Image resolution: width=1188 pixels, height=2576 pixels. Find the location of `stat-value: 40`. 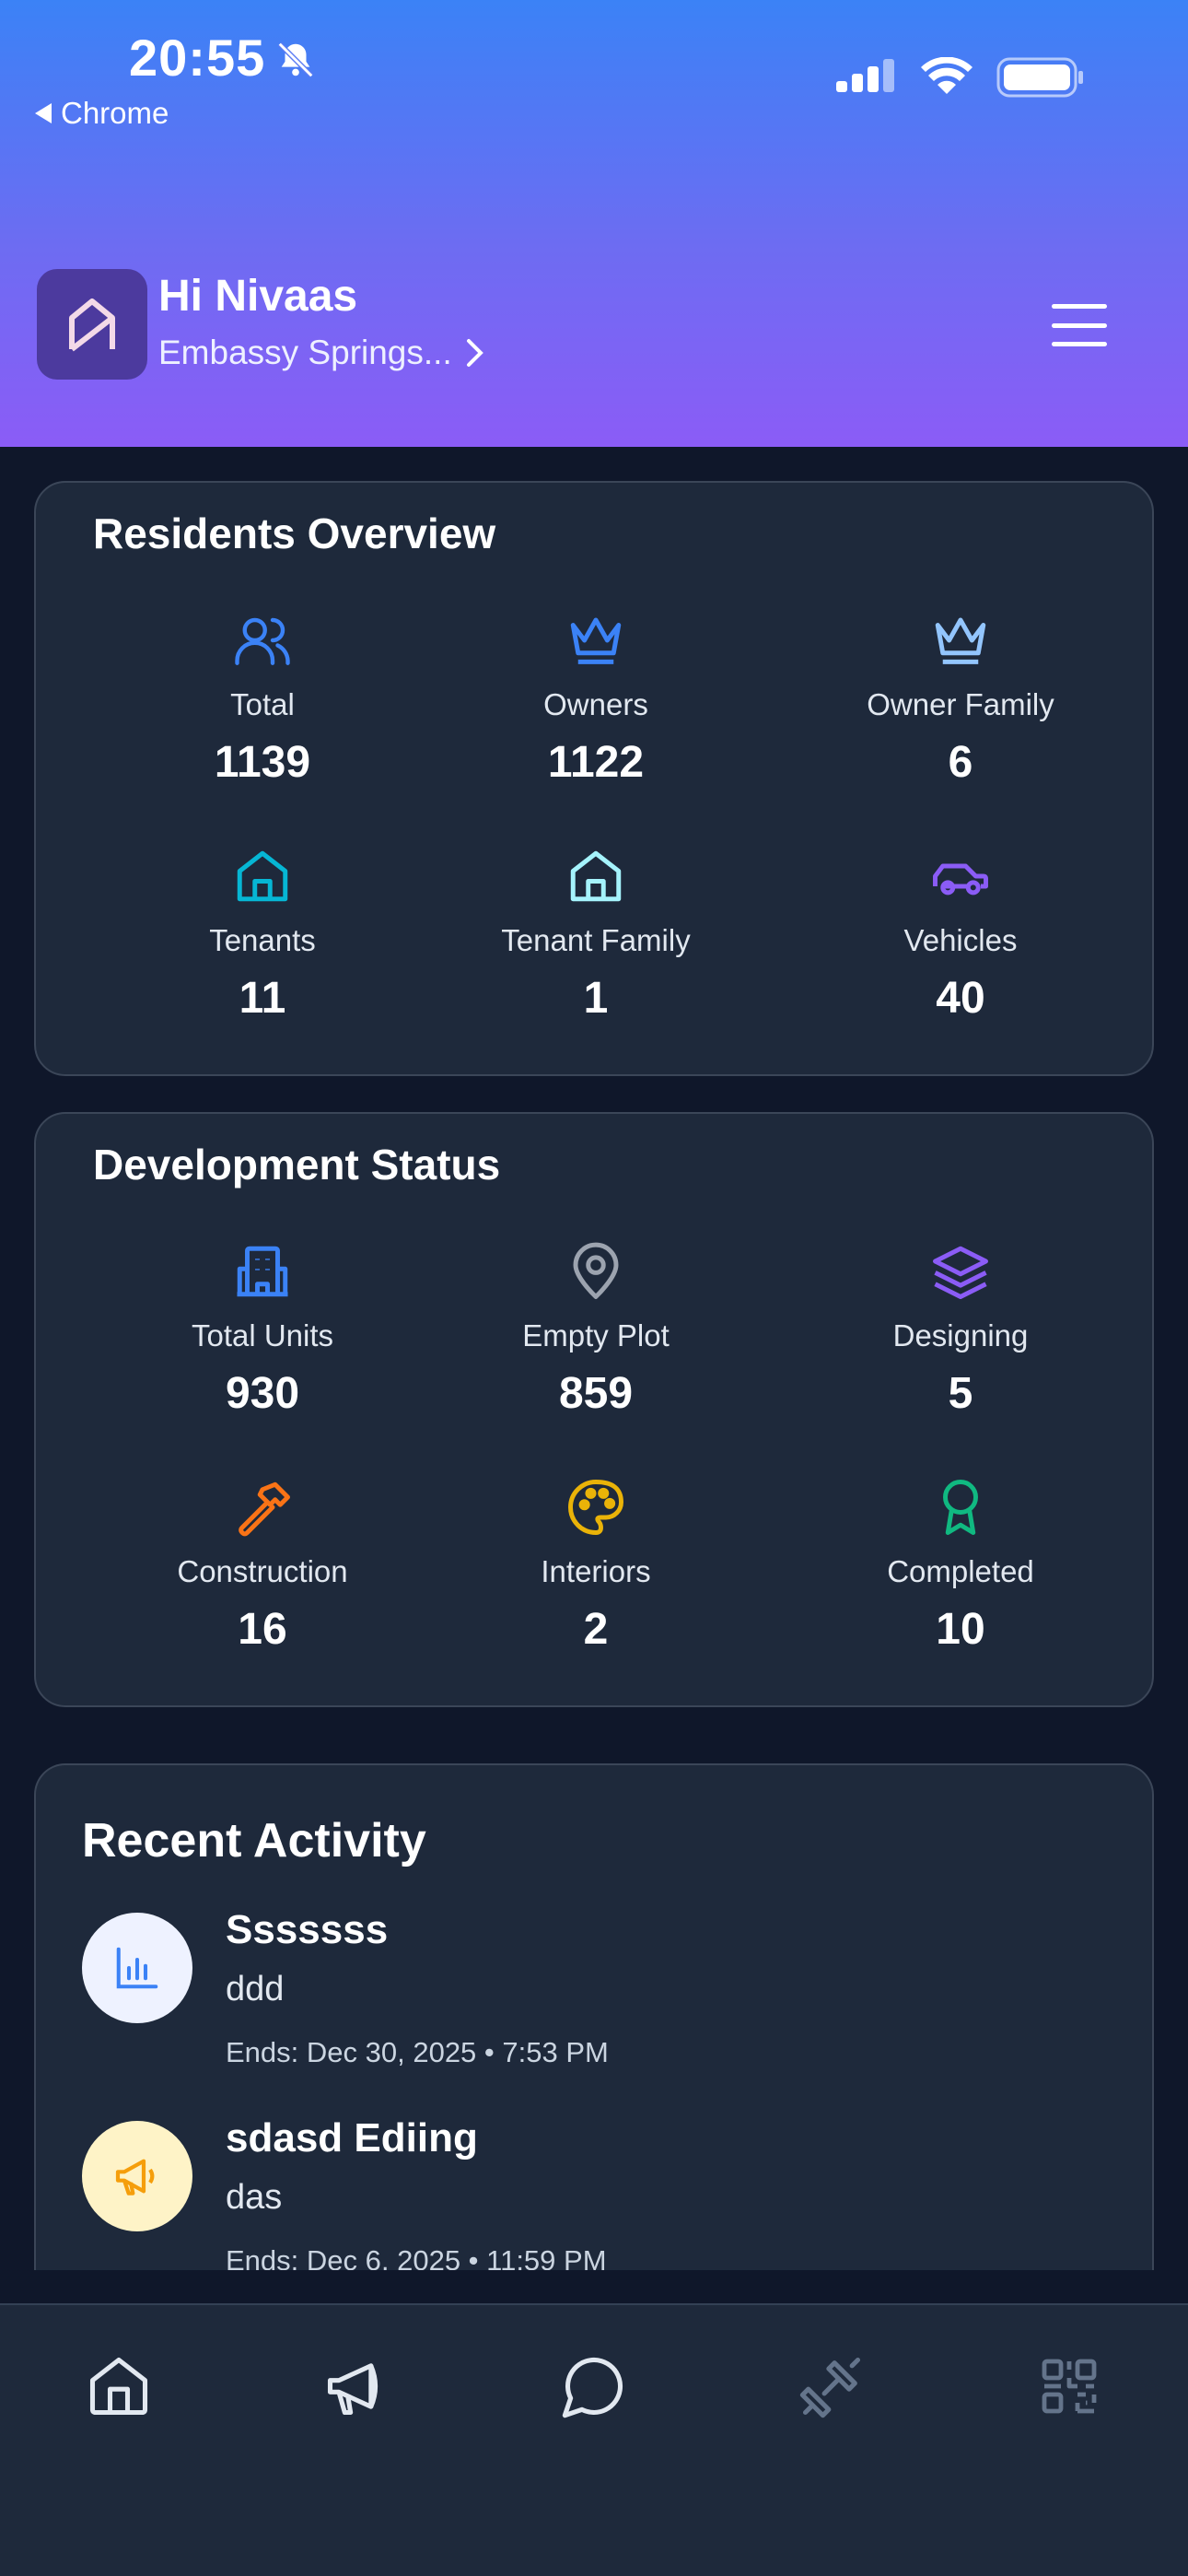

stat-value: 40 is located at coordinates (961, 998).